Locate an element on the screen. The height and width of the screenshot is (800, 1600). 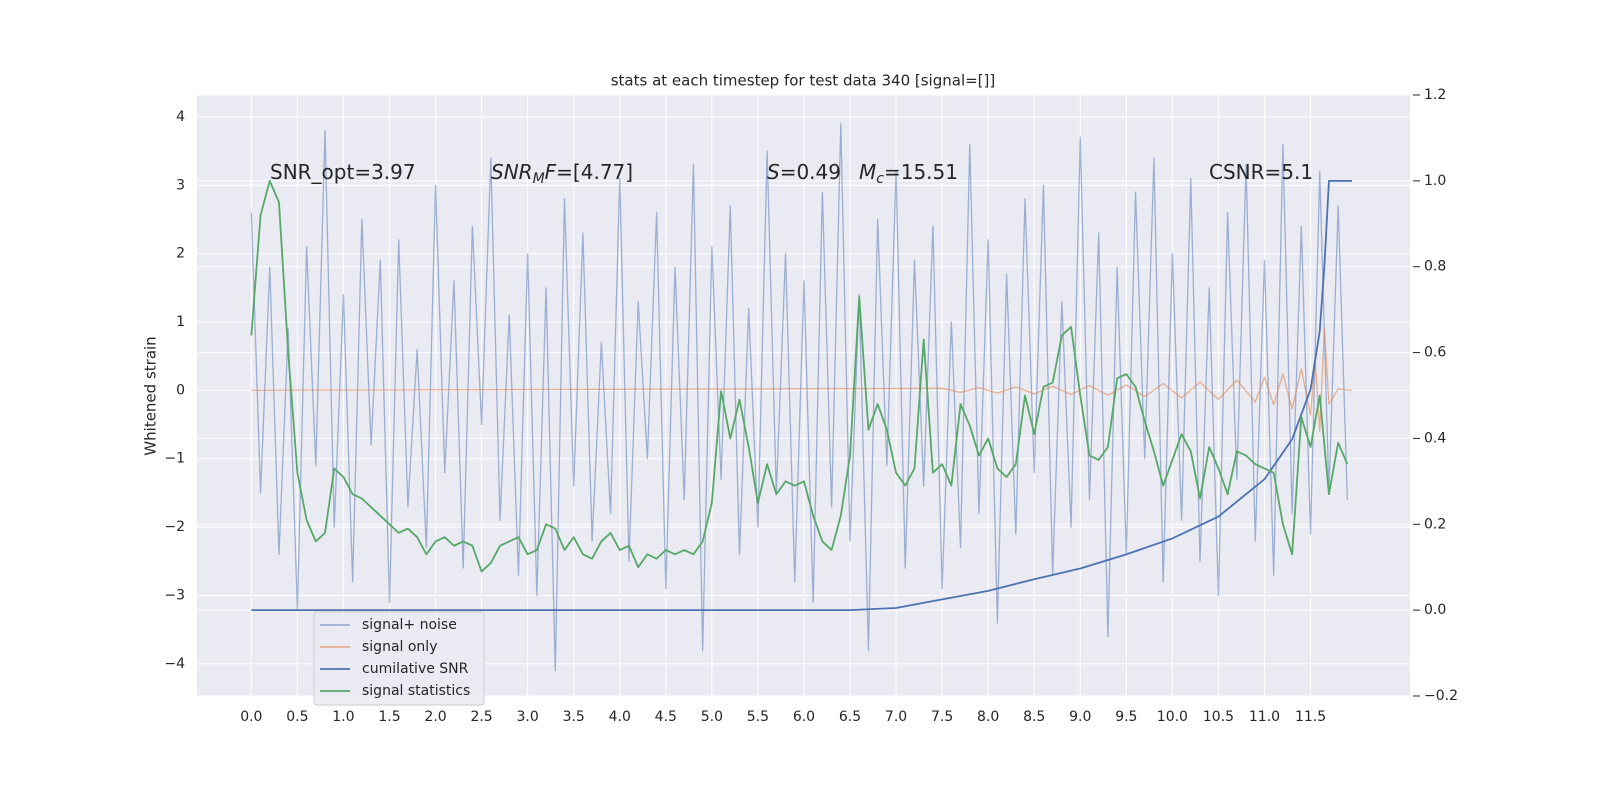
annotation-part: SNR is located at coordinates (512, 172).